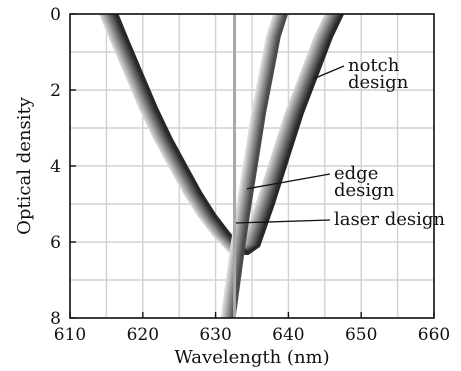 The width and height of the screenshot is (461, 371). I want to click on x-tick-label: 650, so click(361, 335).